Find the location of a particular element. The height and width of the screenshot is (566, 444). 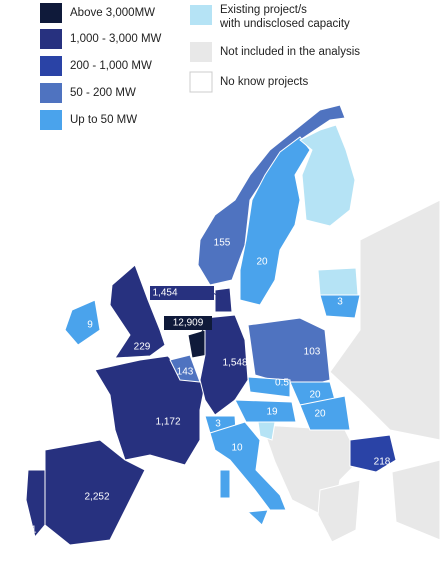

map-label: 103 is located at coordinates (312, 352).